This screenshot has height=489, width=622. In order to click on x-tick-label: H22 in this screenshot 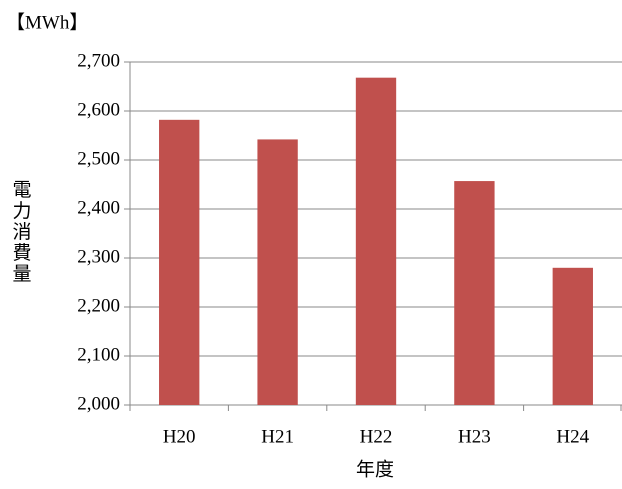, I will do `click(376, 436)`.